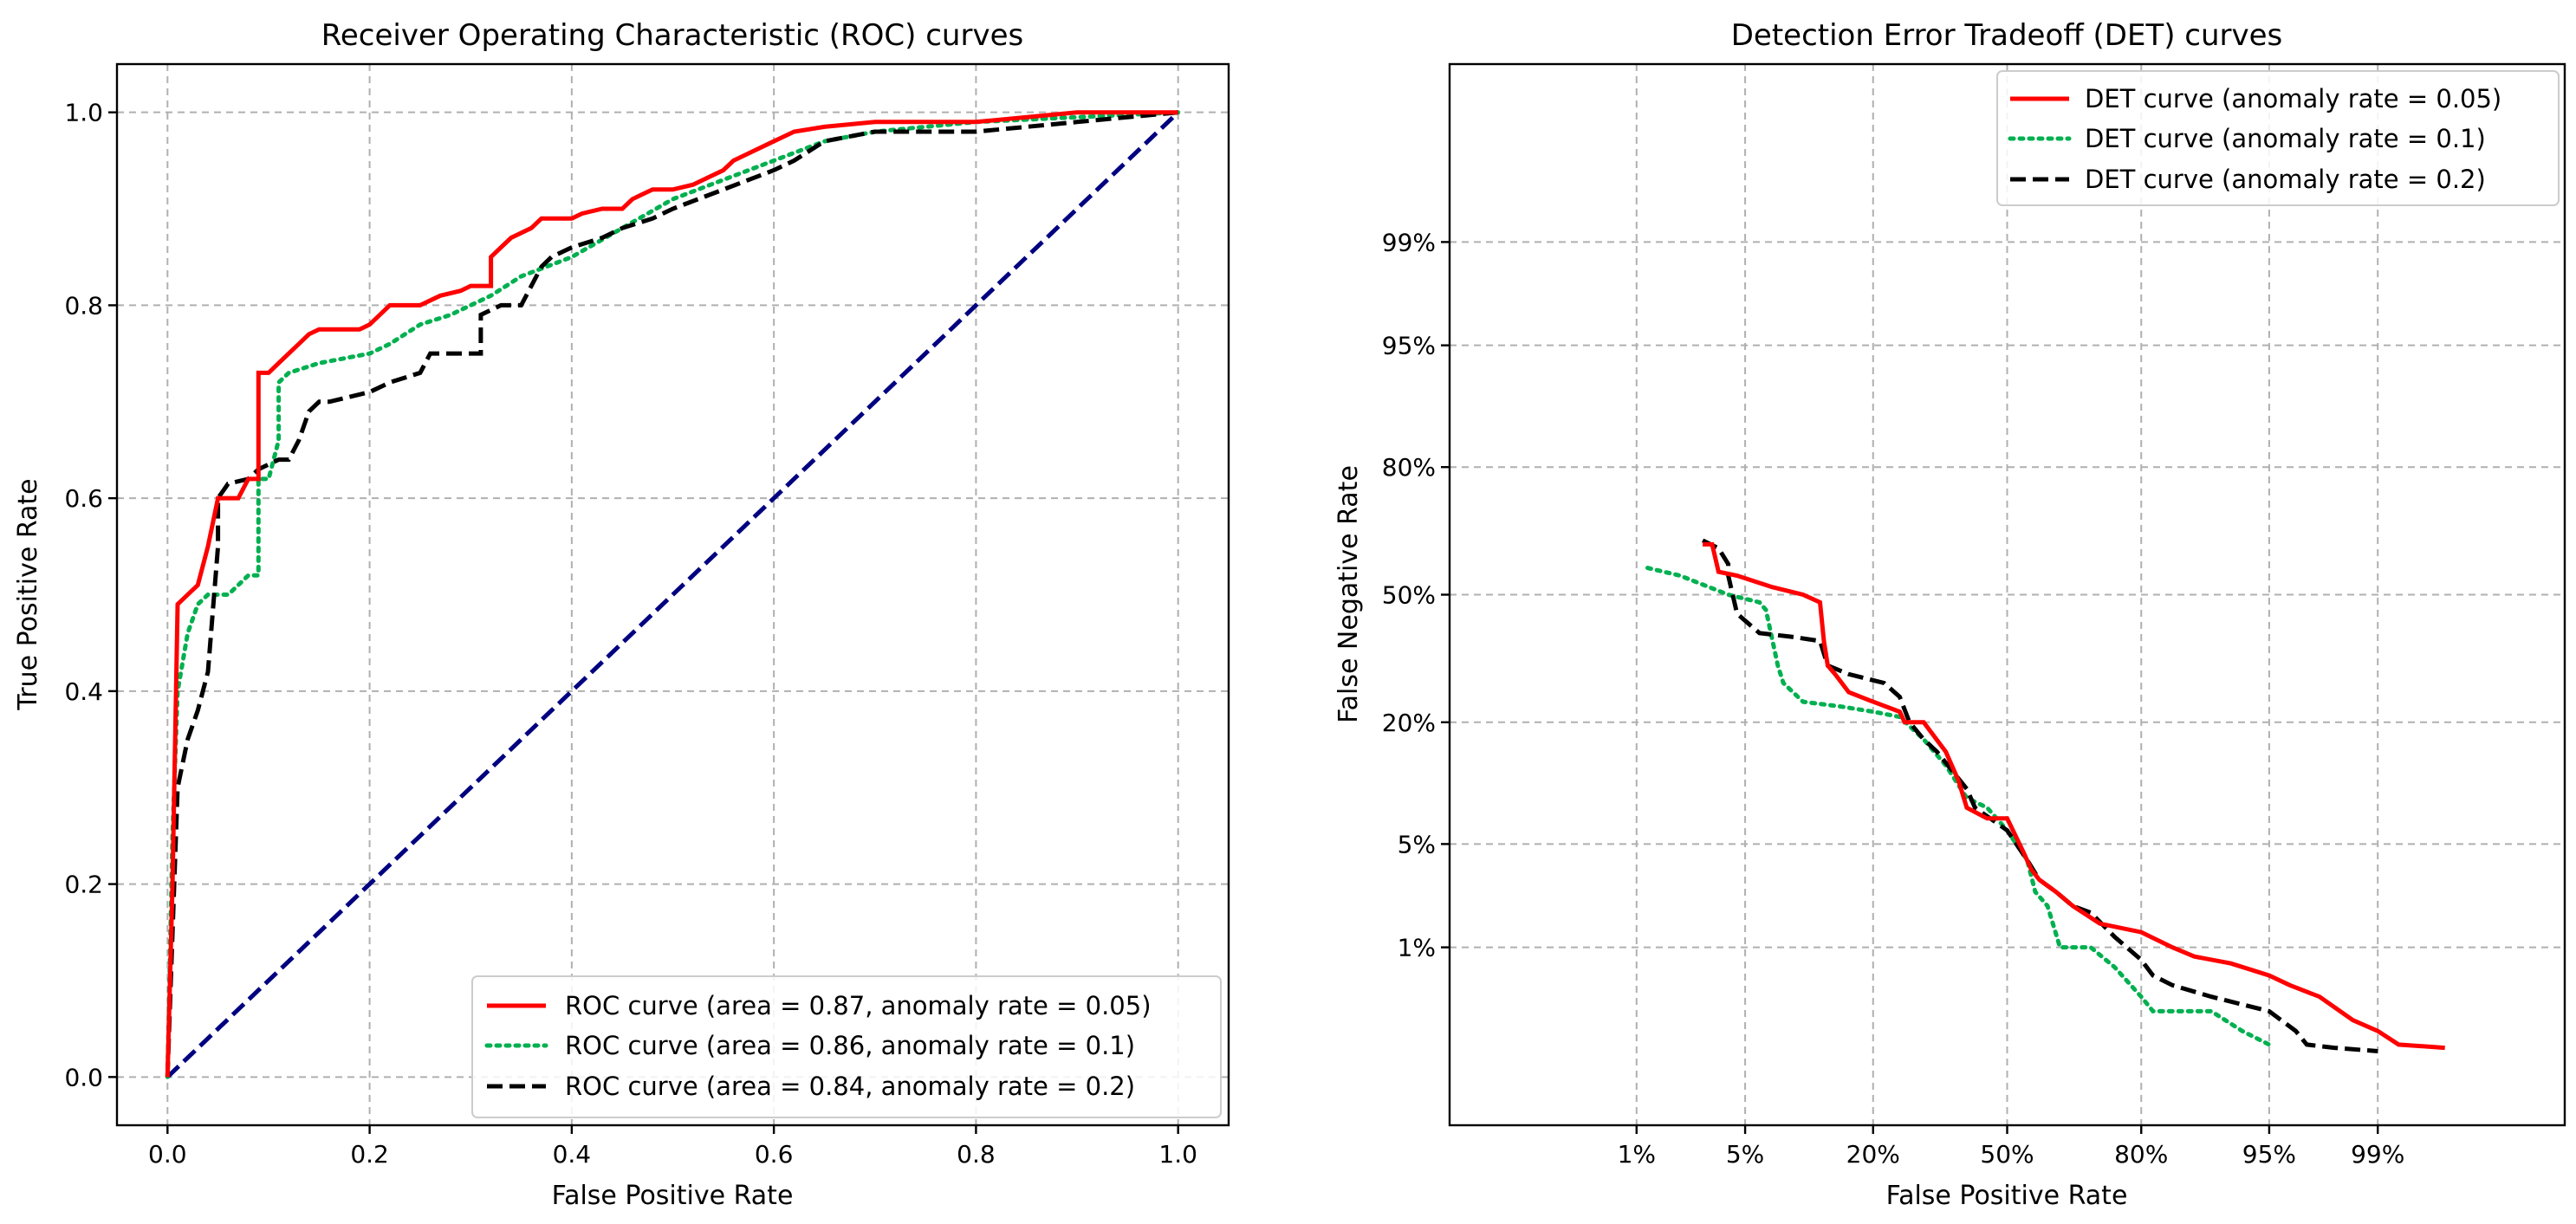  What do you see at coordinates (84, 113) in the screenshot?
I see `roc-y-tick-label: 1.0` at bounding box center [84, 113].